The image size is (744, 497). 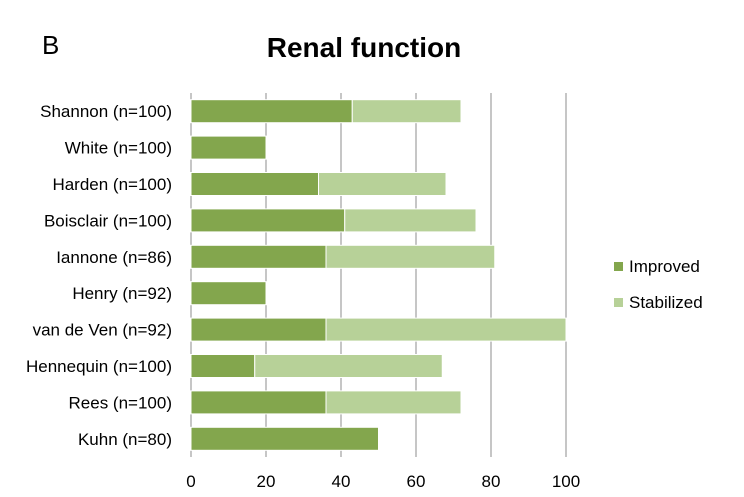 I want to click on x-tick-labels: 0 20 40 60 80 100, so click(x=383, y=481).